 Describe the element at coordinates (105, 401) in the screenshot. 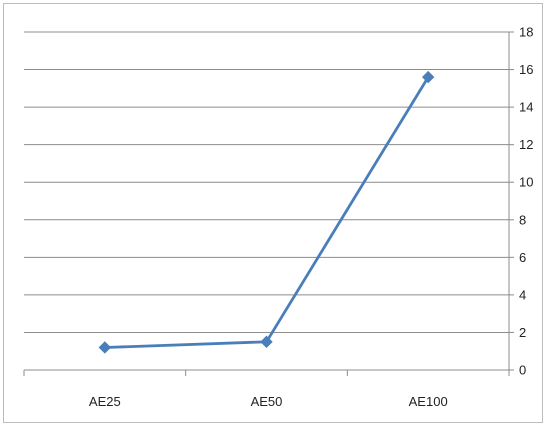

I see `x-tick-label-ae25: AE25` at that location.